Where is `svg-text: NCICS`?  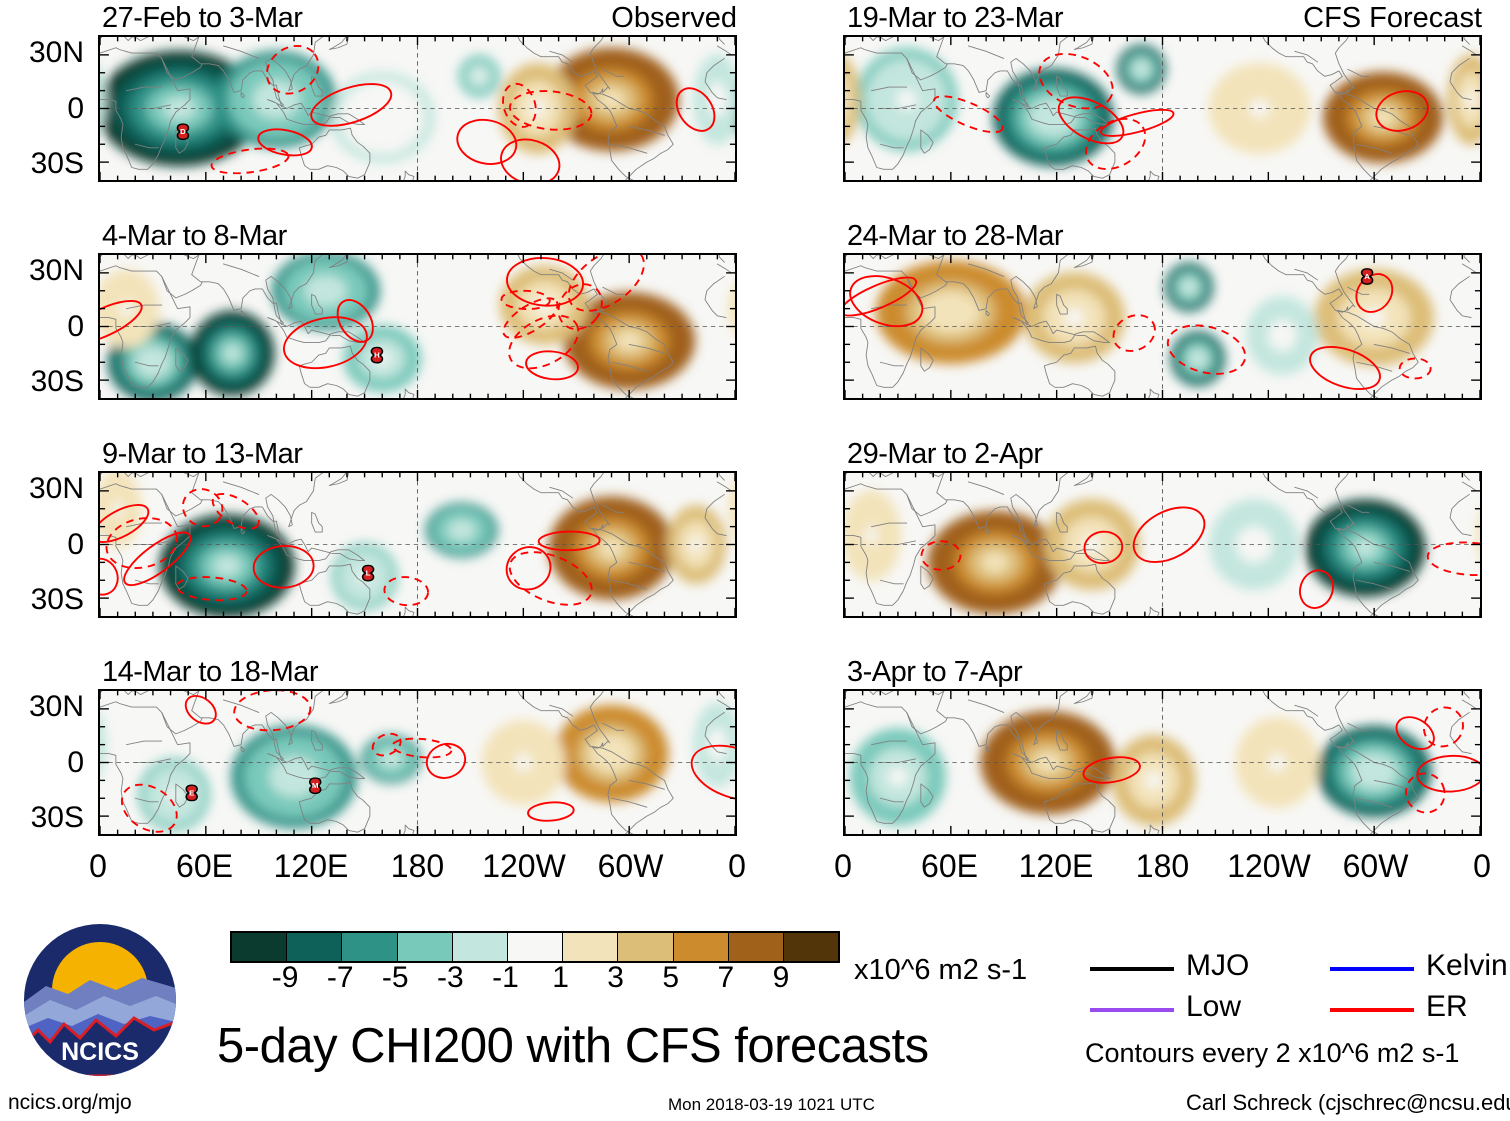 svg-text: NCICS is located at coordinates (100, 1052).